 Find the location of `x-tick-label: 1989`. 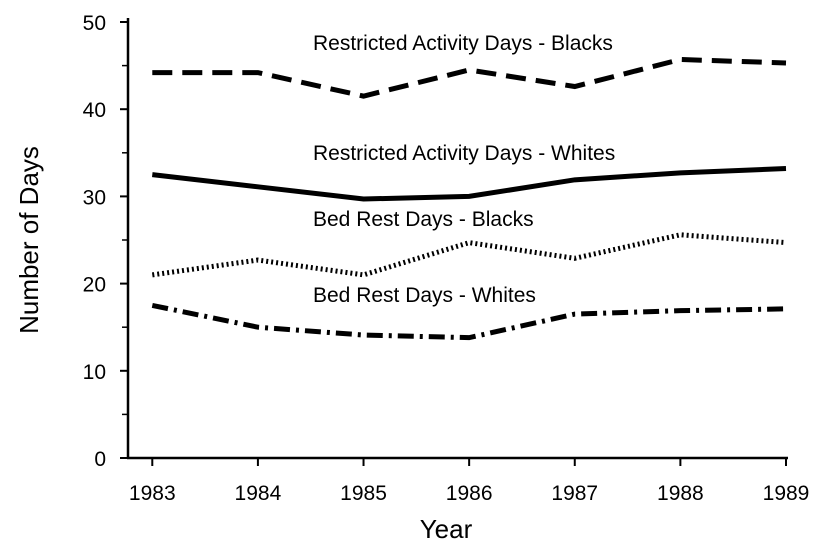

x-tick-label: 1989 is located at coordinates (786, 493).